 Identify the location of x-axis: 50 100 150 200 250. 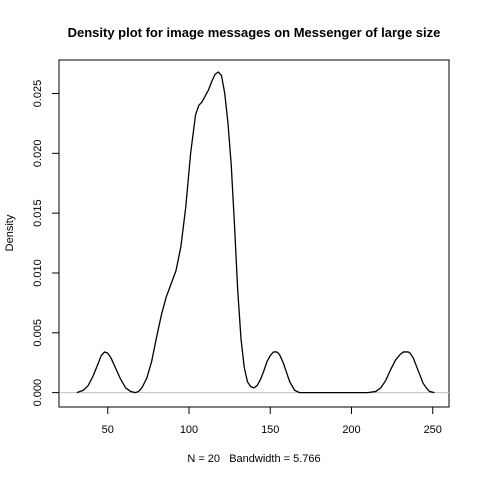
(272, 421).